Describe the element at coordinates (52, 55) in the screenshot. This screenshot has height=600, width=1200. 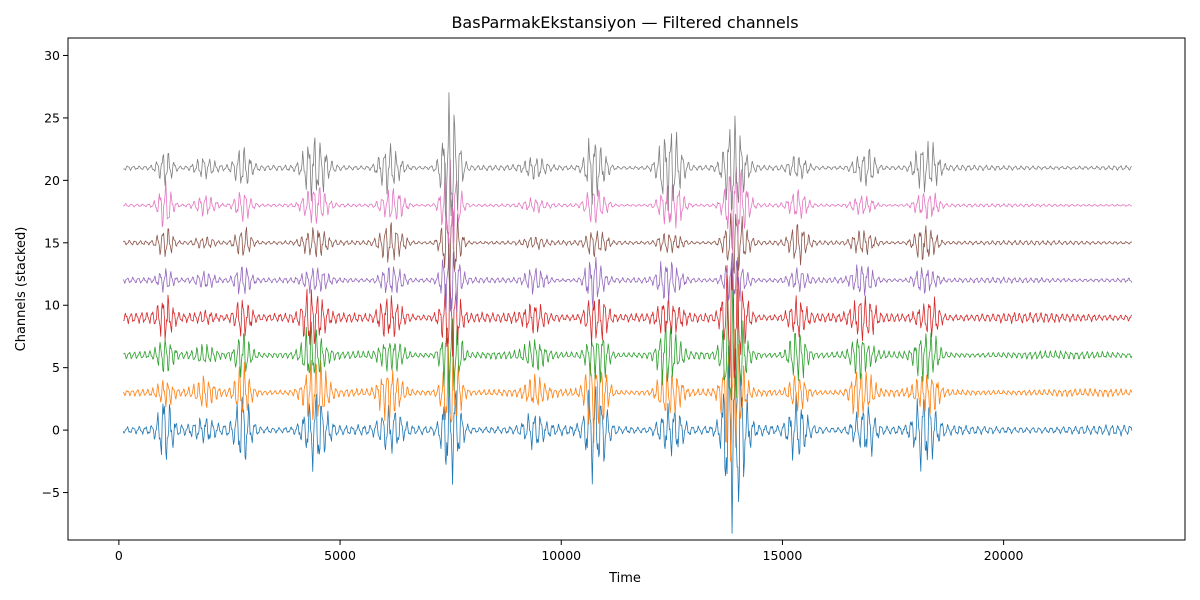
I see `y-tick-label: 30` at that location.